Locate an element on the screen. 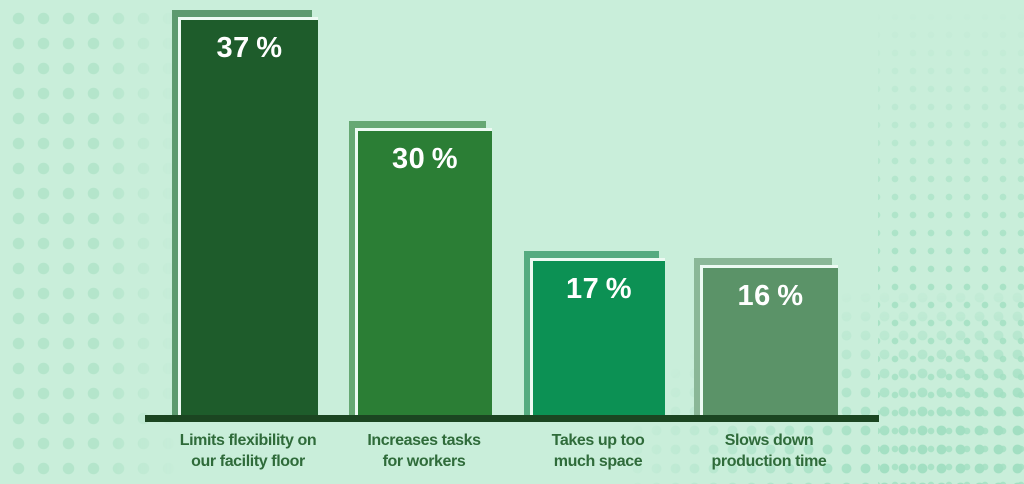  bar-fill: 30 % is located at coordinates (423, 271).